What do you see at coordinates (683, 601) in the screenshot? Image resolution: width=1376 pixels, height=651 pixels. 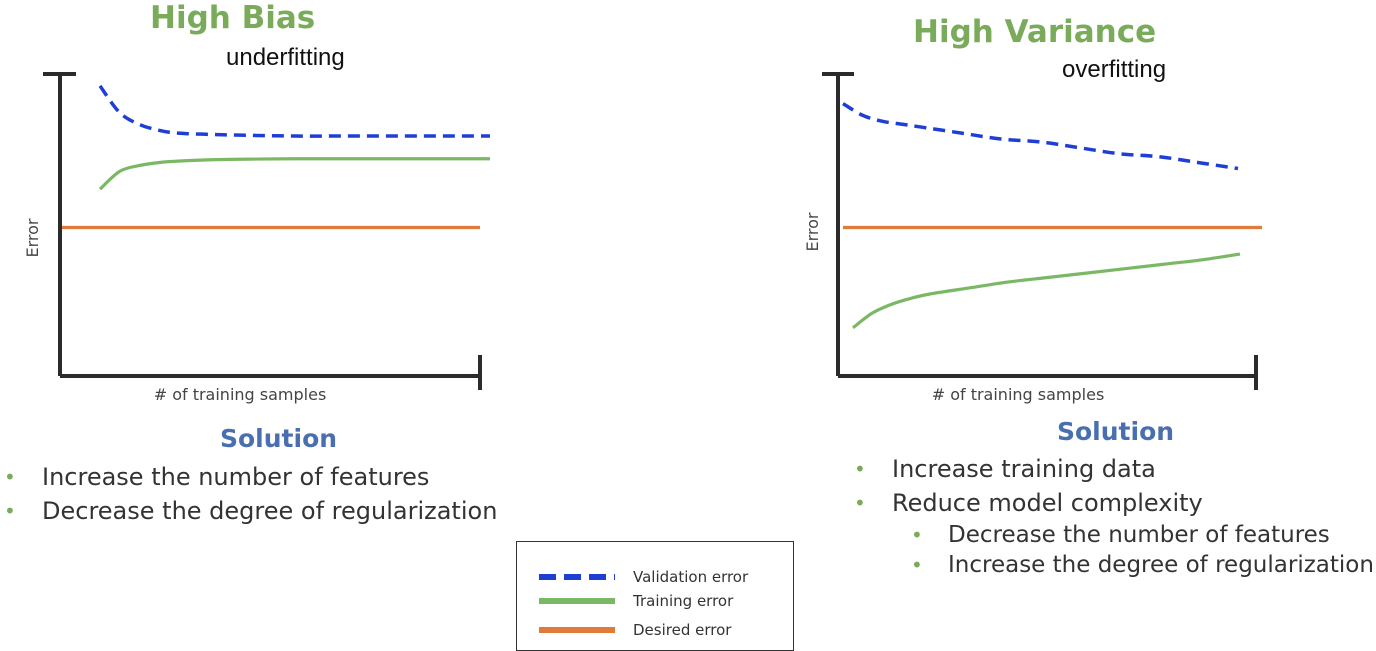 I see `legend-label: Training error` at bounding box center [683, 601].